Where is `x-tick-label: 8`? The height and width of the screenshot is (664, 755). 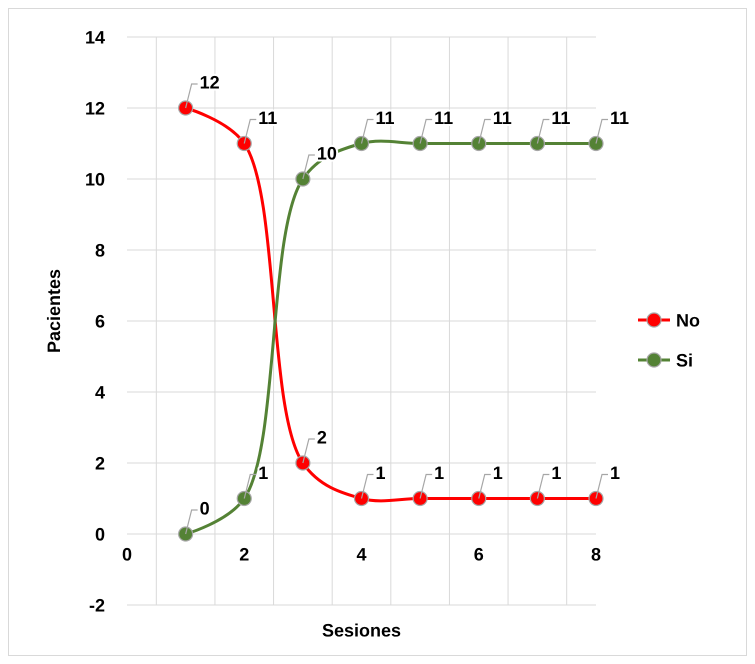 x-tick-label: 8 is located at coordinates (596, 554).